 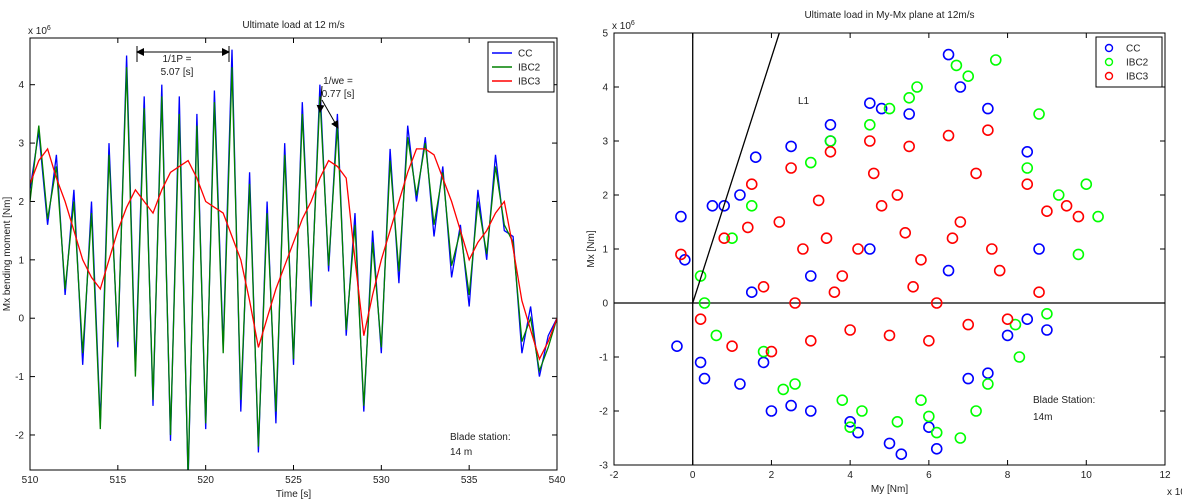 I want to click on legend-label: IBC3, so click(x=1137, y=77).